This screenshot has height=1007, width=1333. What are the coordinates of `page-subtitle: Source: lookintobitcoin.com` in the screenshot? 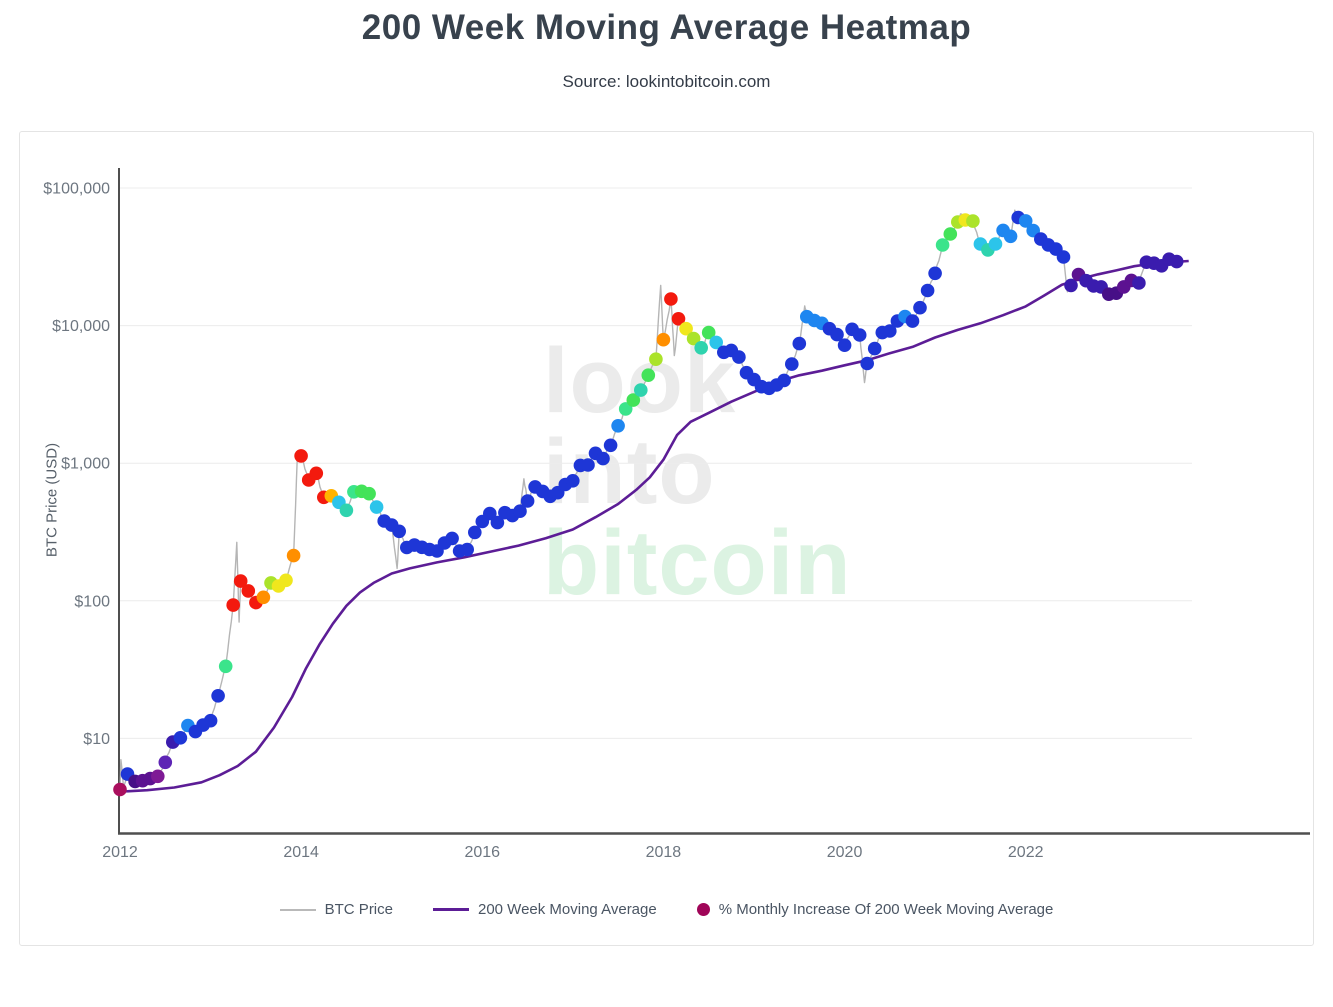 It's located at (666, 81).